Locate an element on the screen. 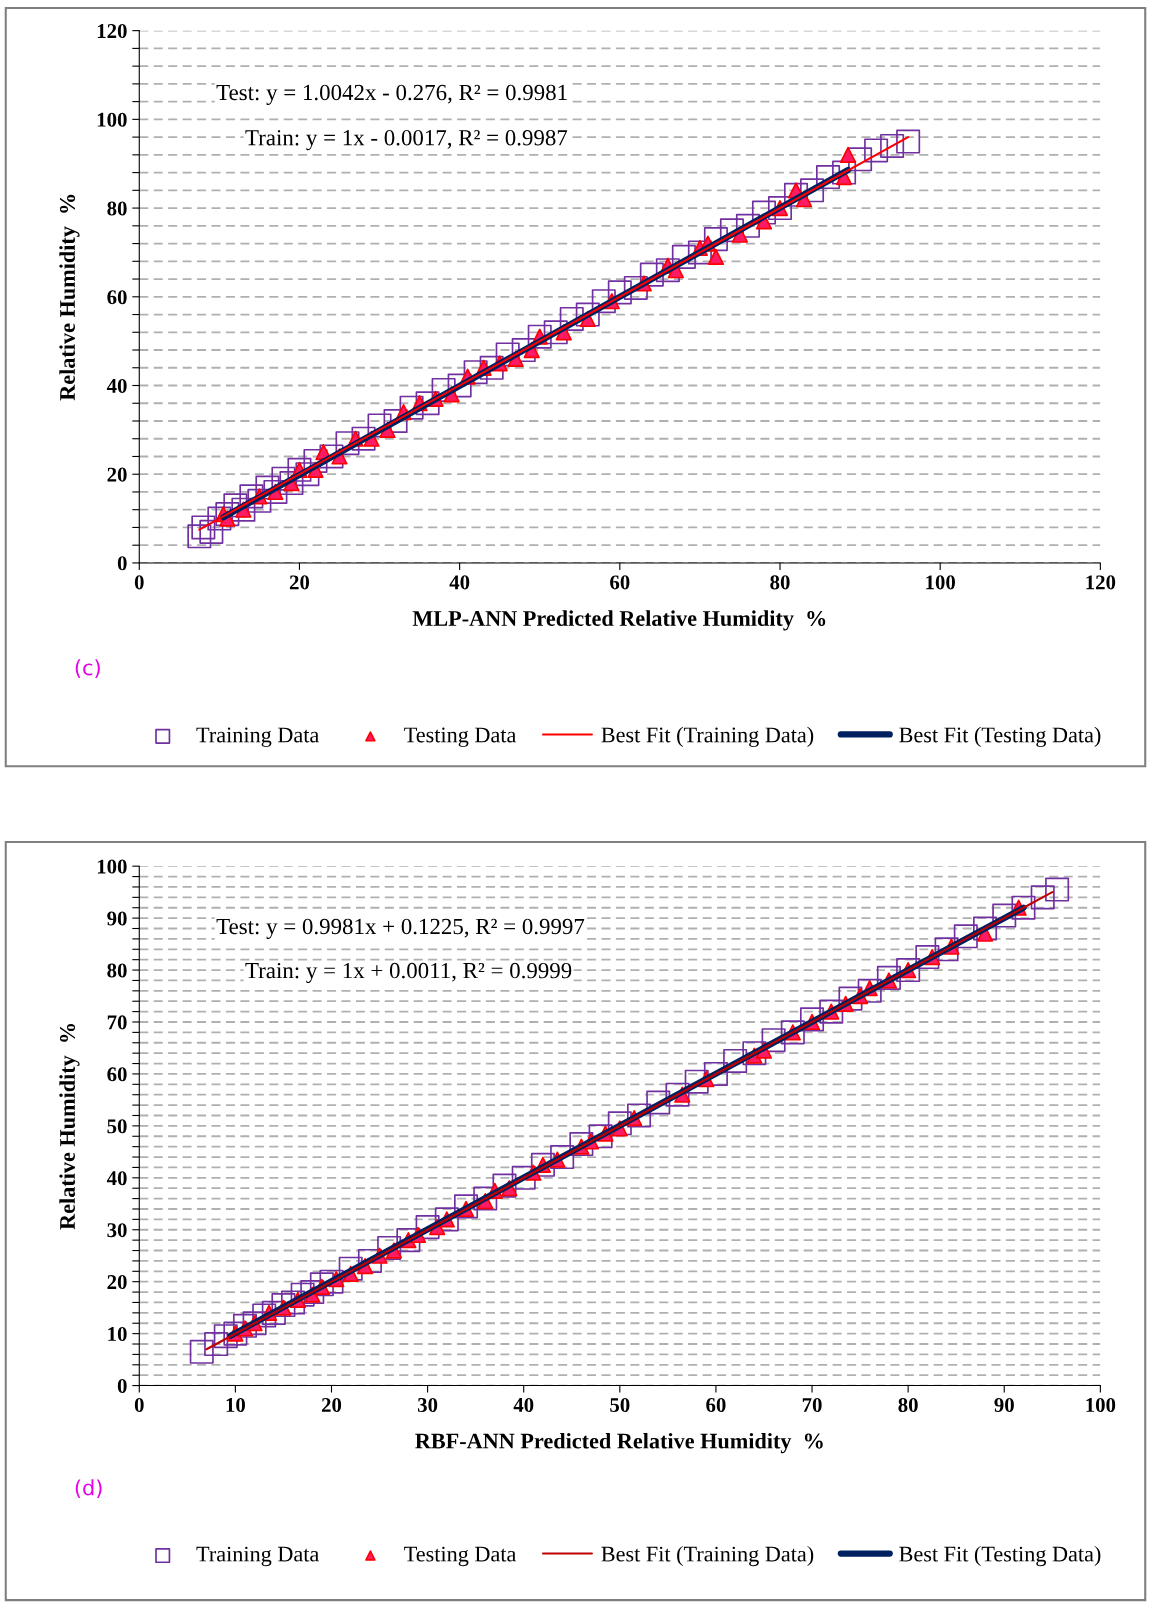 The image size is (1151, 1613). y-tick-label: 120 is located at coordinates (112, 31).